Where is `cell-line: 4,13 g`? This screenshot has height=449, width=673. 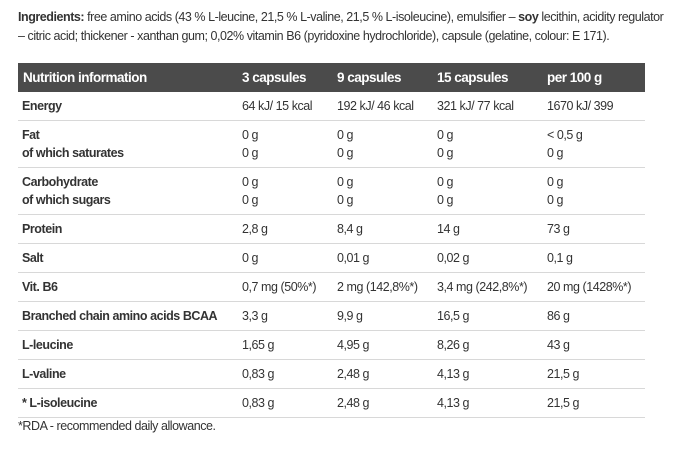
cell-line: 4,13 g is located at coordinates (453, 403).